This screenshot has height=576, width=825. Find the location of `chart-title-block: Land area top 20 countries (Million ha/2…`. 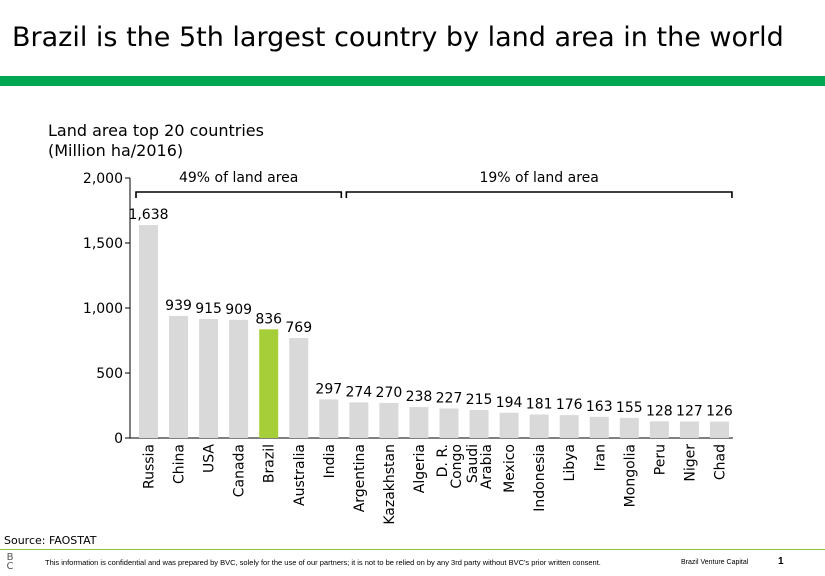

chart-title-block: Land area top 20 countries (Million ha/2… is located at coordinates (156, 141).